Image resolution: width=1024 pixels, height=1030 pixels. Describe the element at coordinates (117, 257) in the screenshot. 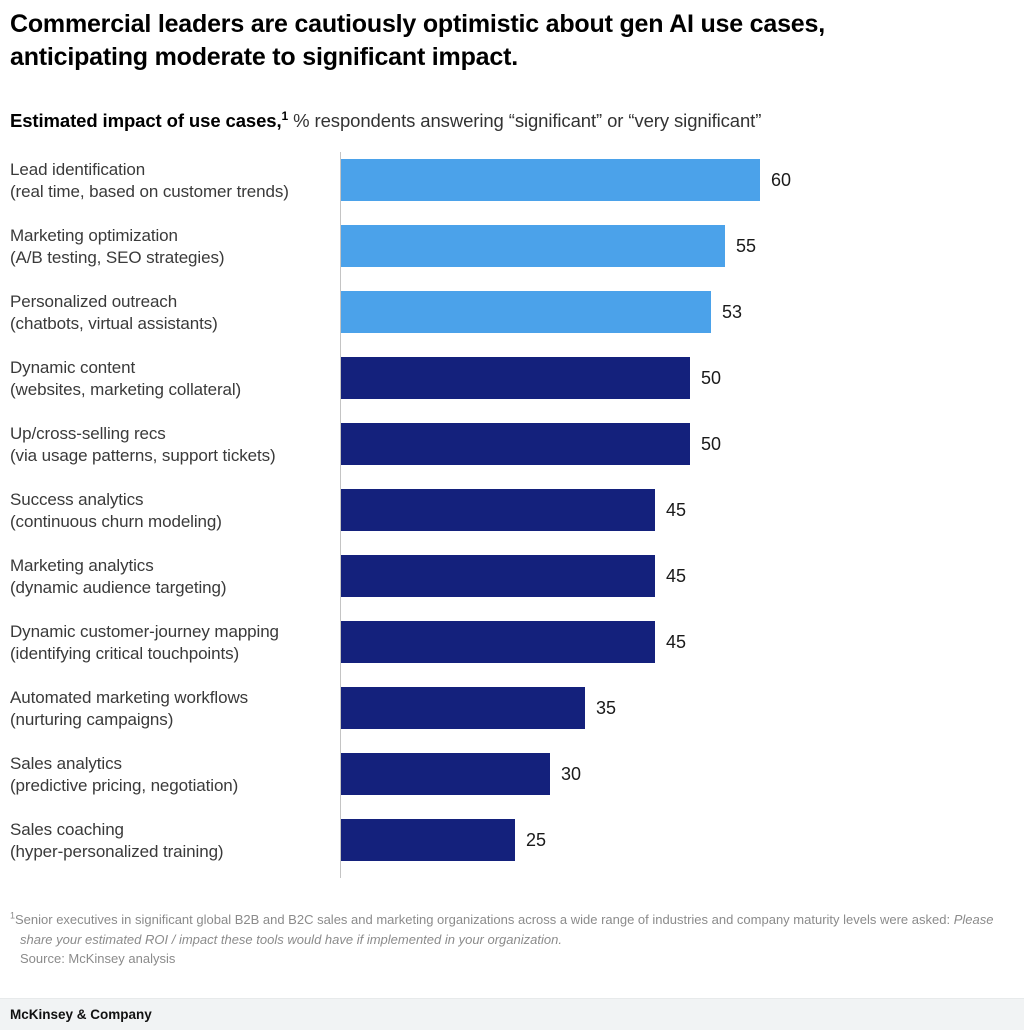

I see `category-label-sub: (A/B testing, SEO strategies)` at that location.